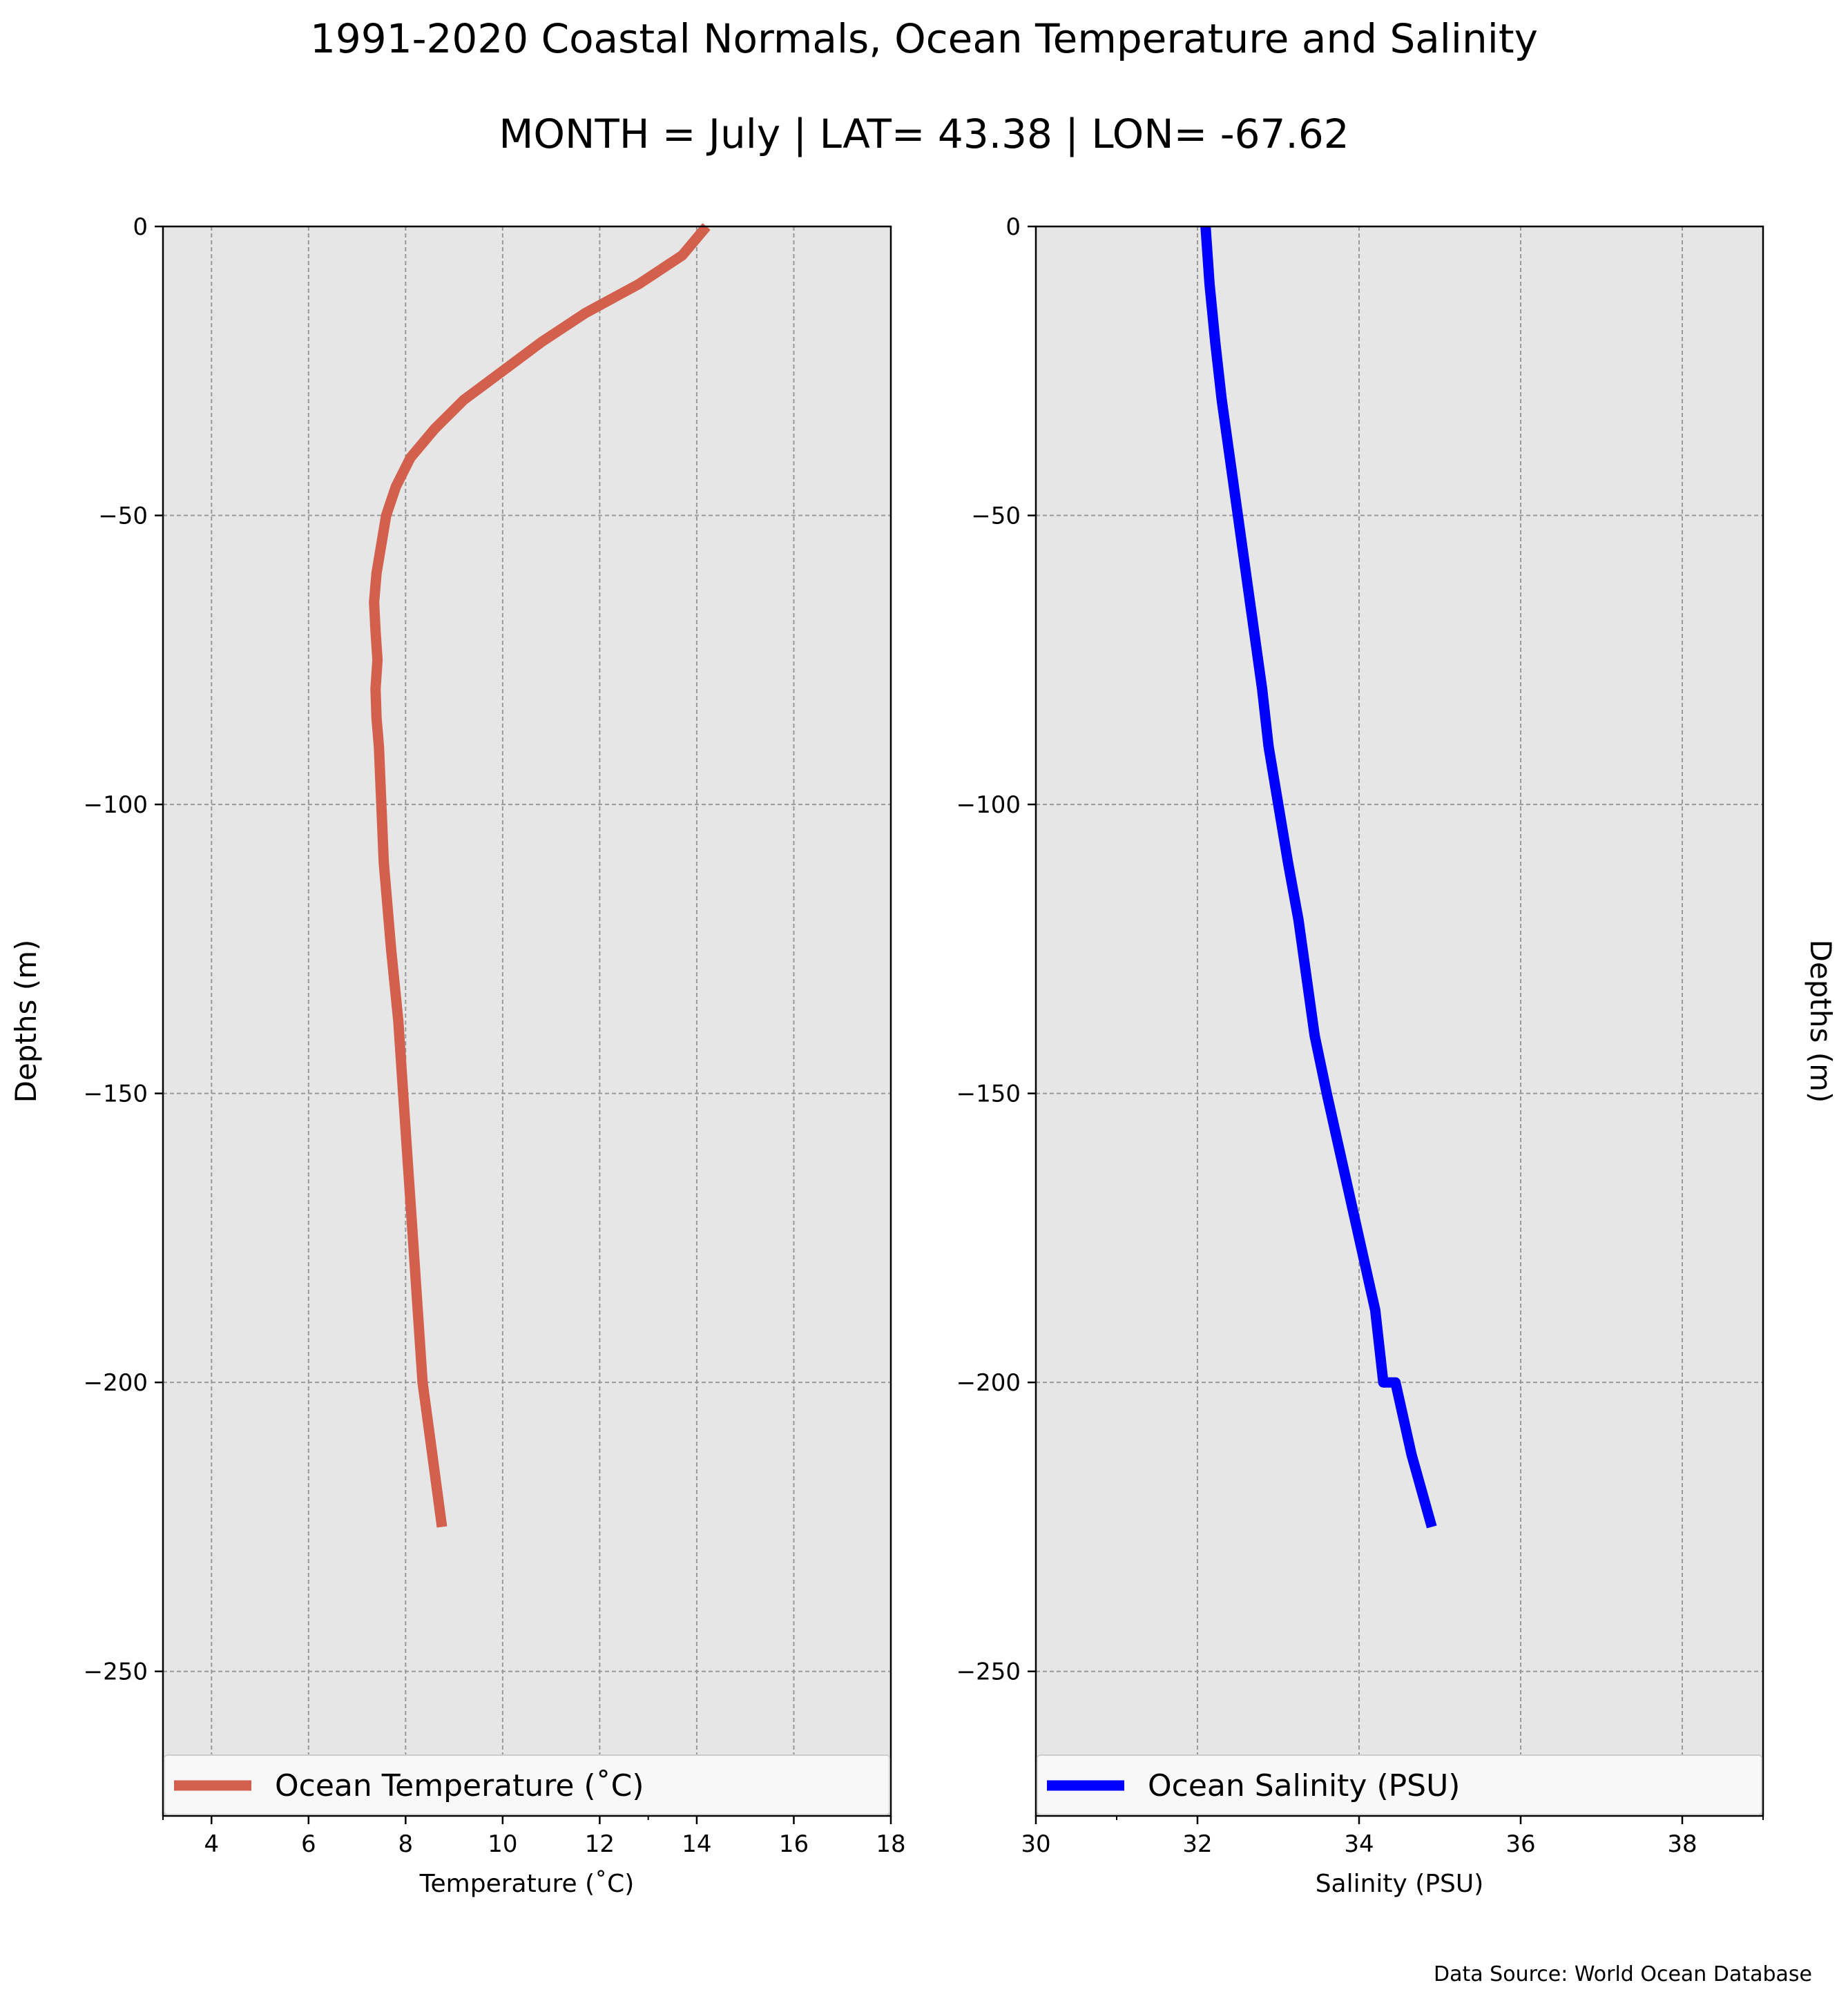 Image resolution: width=1848 pixels, height=2003 pixels. What do you see at coordinates (211, 1844) in the screenshot?
I see `x-tick-label: 4` at bounding box center [211, 1844].